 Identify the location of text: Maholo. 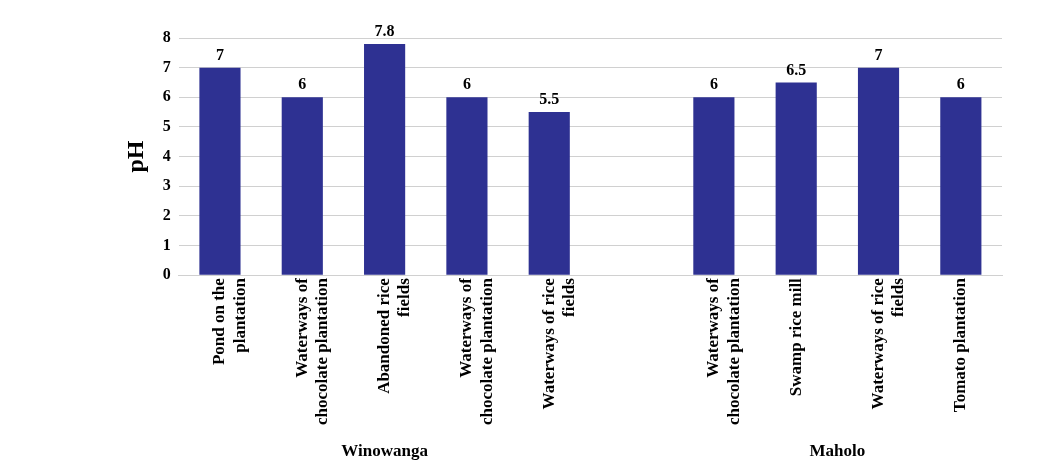
(837, 450).